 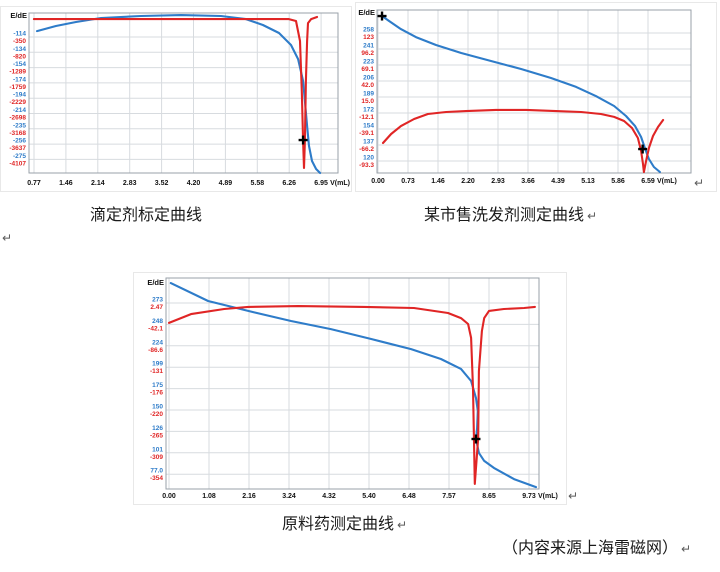 What do you see at coordinates (178, 94) in the screenshot?
I see `E-curve` at bounding box center [178, 94].